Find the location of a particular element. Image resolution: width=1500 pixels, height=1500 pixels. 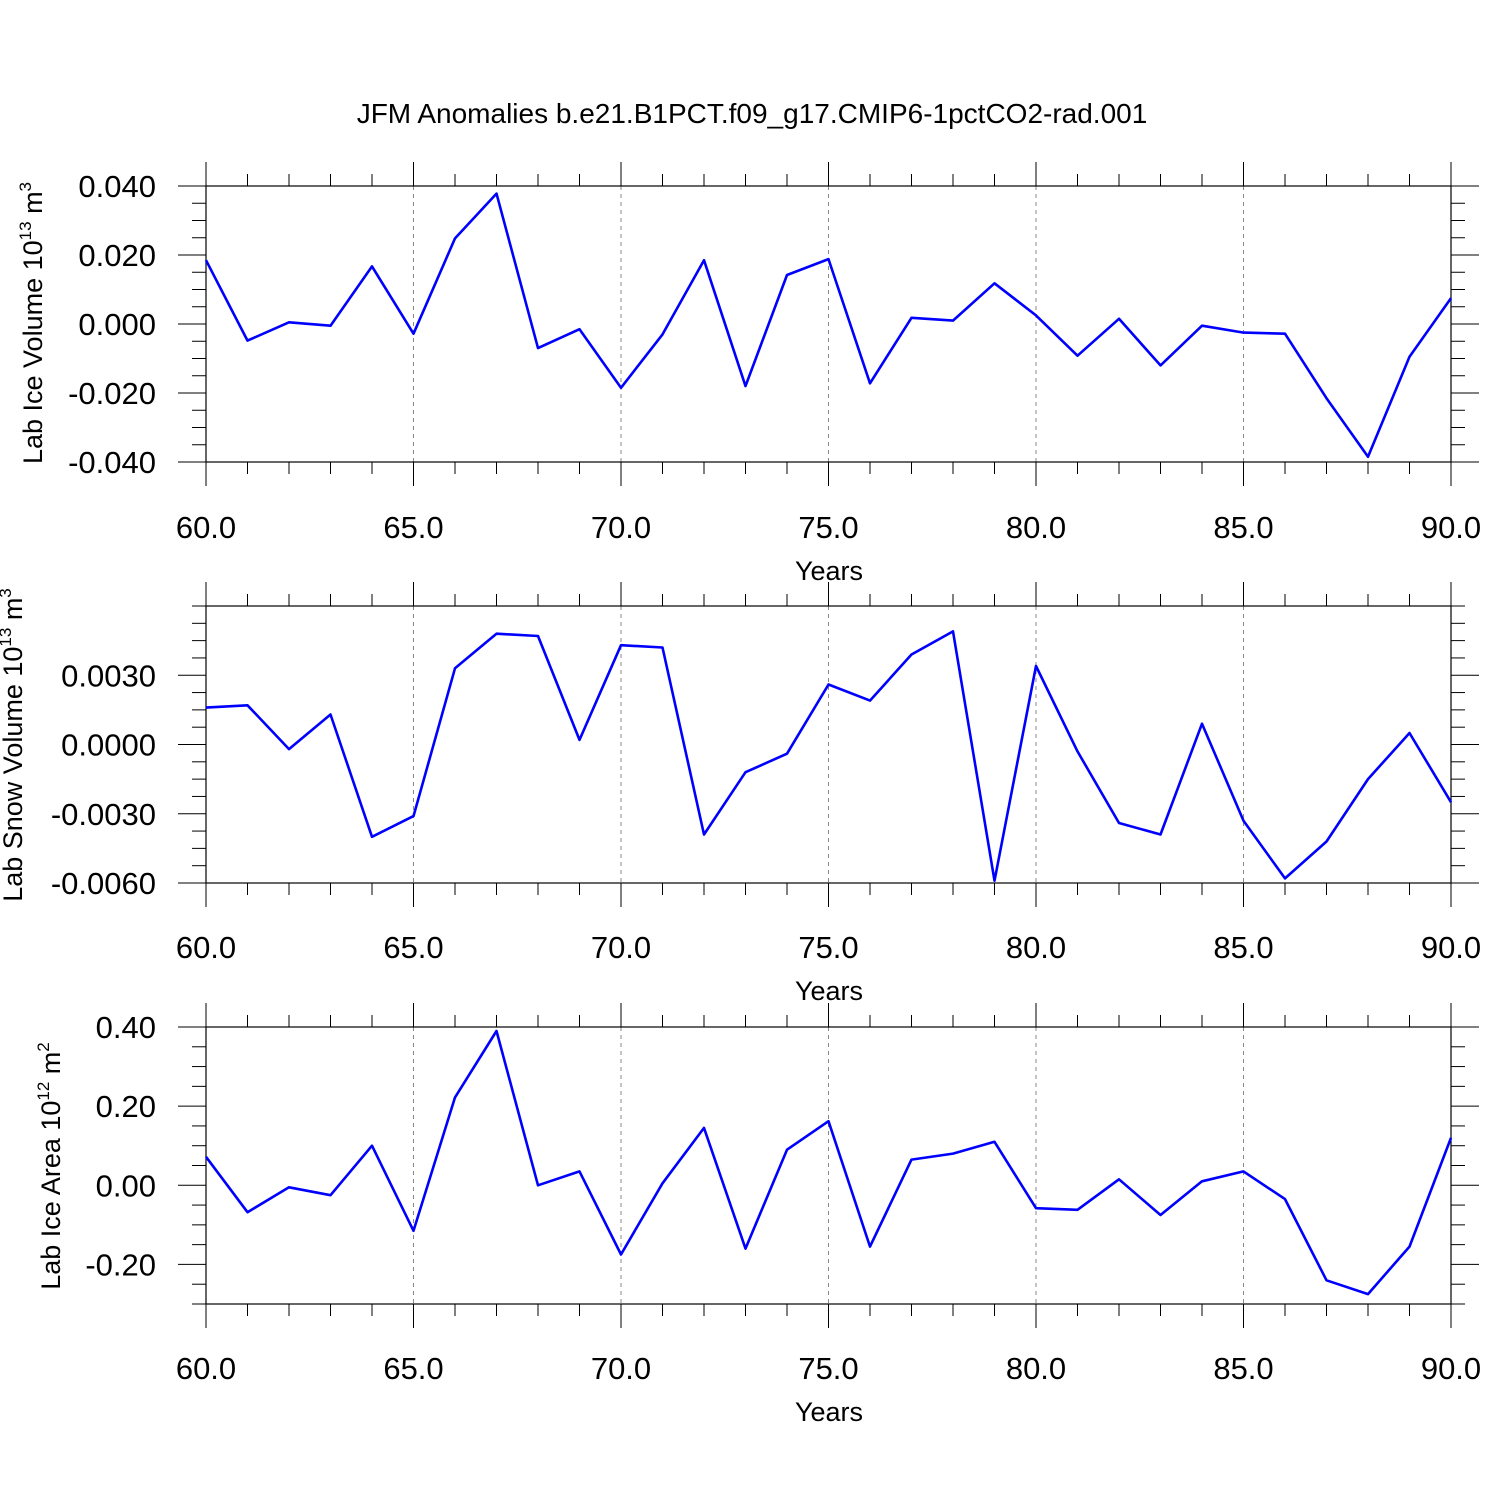

y-tick-label: 0.00 is located at coordinates (126, 1185).